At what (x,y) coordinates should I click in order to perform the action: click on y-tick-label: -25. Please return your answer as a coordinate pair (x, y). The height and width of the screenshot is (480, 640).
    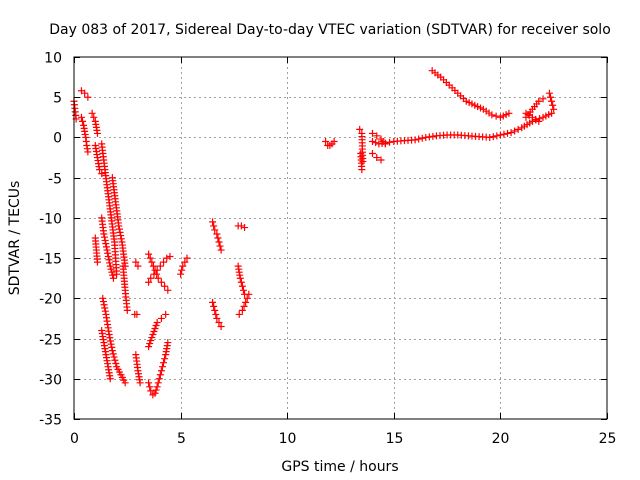
    Looking at the image, I should click on (50, 341).